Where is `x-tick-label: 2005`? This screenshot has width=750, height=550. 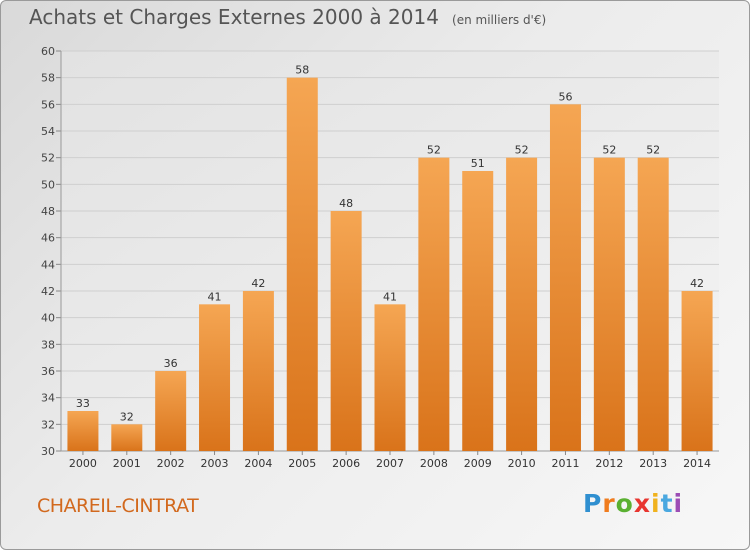
x-tick-label: 2005 is located at coordinates (302, 463).